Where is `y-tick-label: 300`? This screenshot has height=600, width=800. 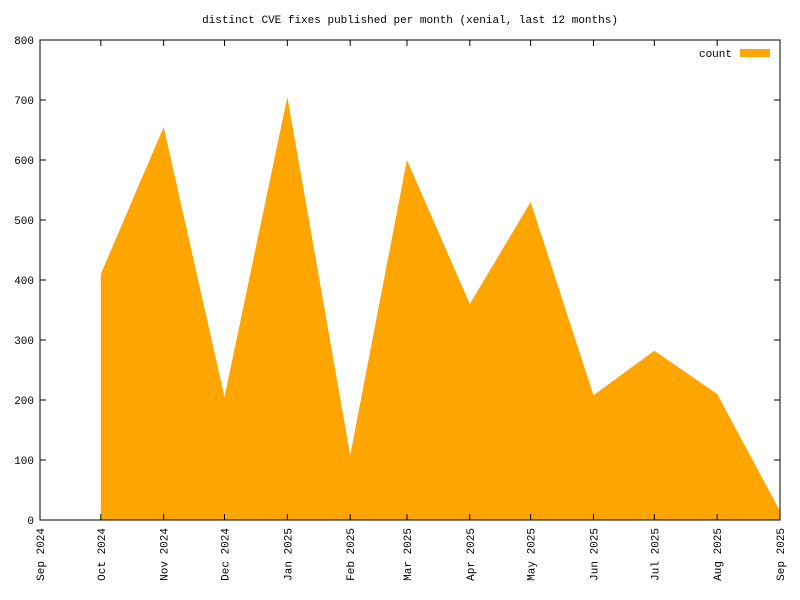
y-tick-label: 300 is located at coordinates (24, 342).